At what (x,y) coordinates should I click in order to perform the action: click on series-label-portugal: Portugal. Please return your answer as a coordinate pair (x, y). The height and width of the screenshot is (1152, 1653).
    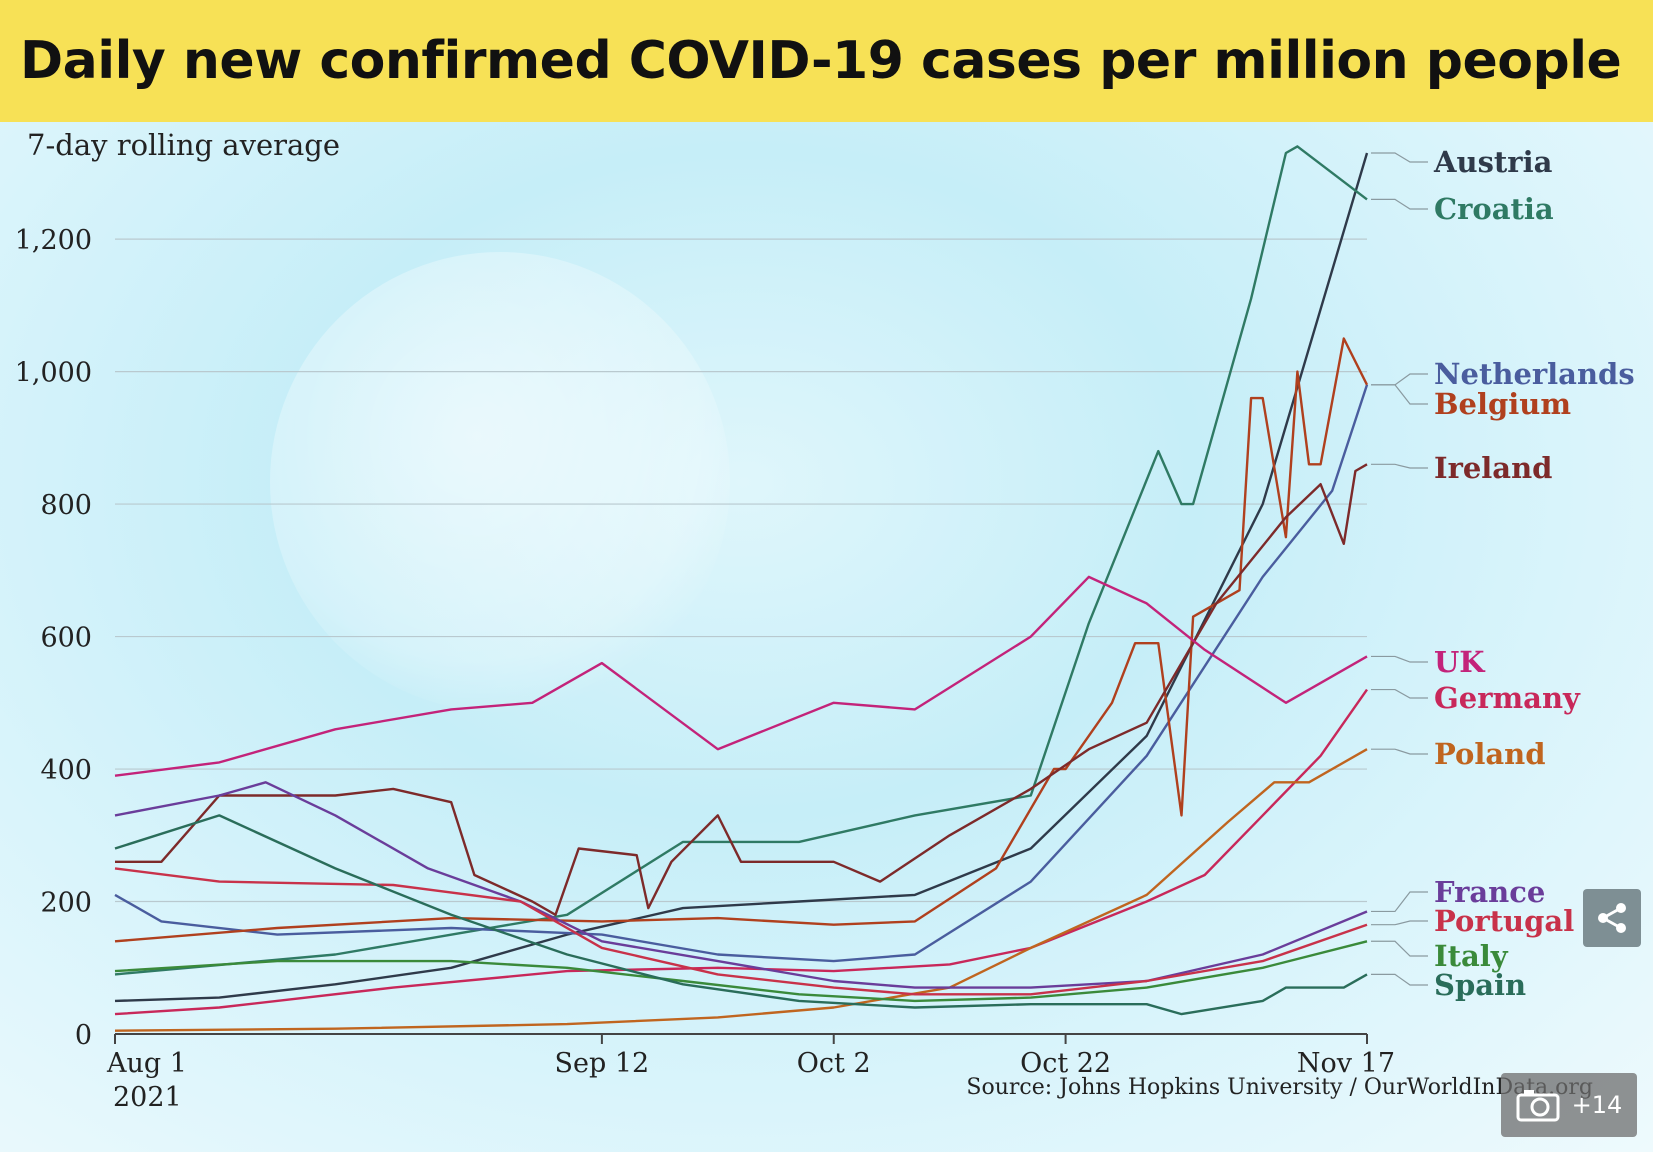
    Looking at the image, I should click on (1504, 921).